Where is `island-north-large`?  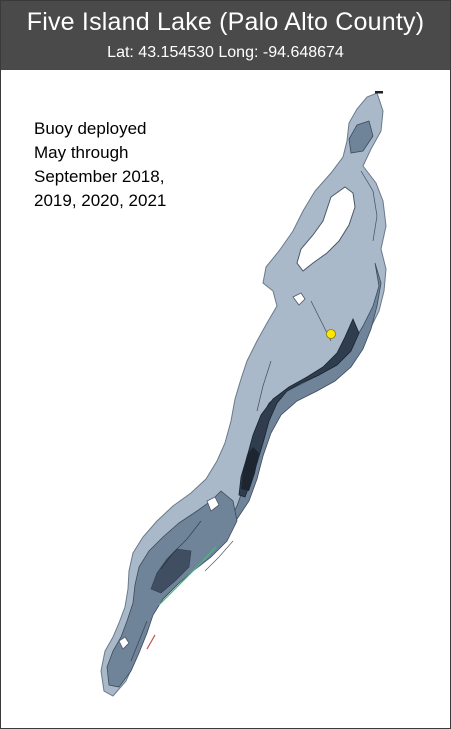 island-north-large is located at coordinates (326, 229).